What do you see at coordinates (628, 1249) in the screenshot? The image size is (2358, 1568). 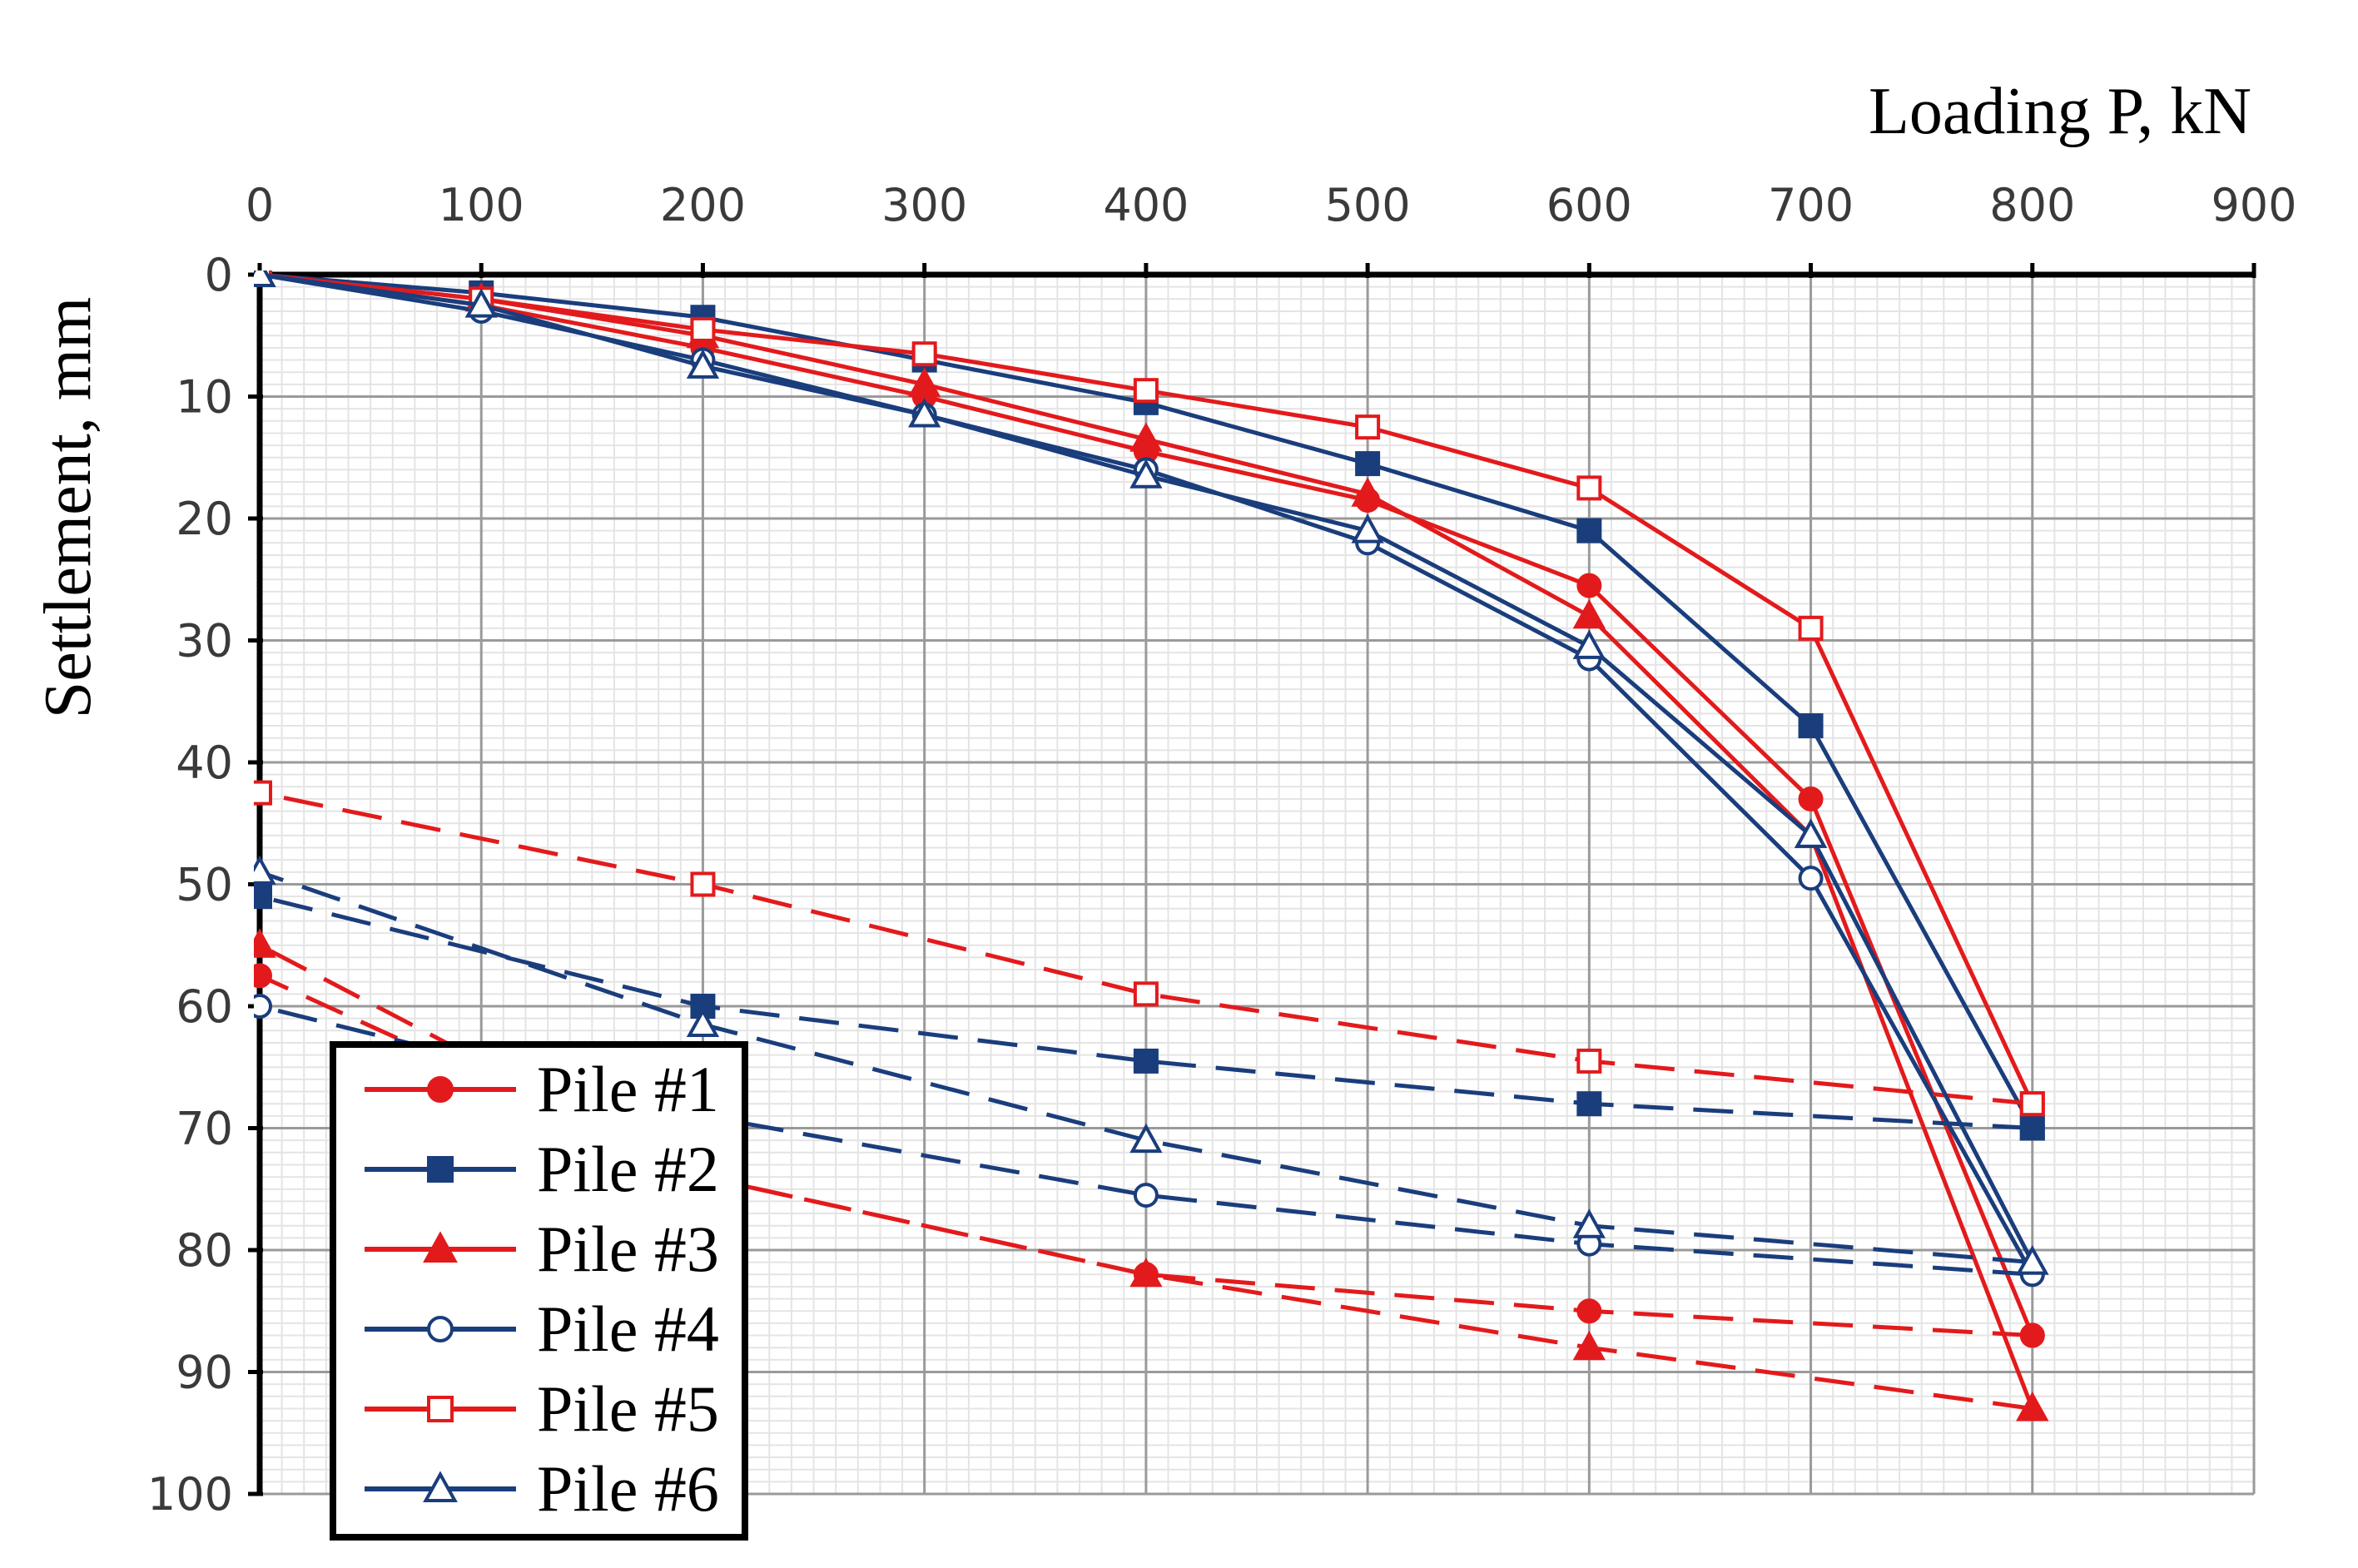 I see `legend-label: Pile #3` at bounding box center [628, 1249].